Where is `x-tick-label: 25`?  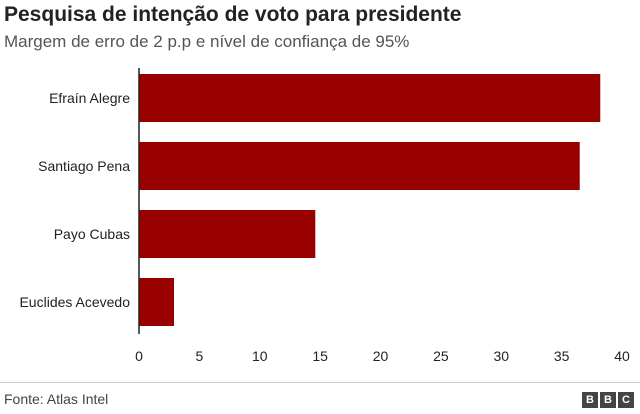
x-tick-label: 25 is located at coordinates (441, 356).